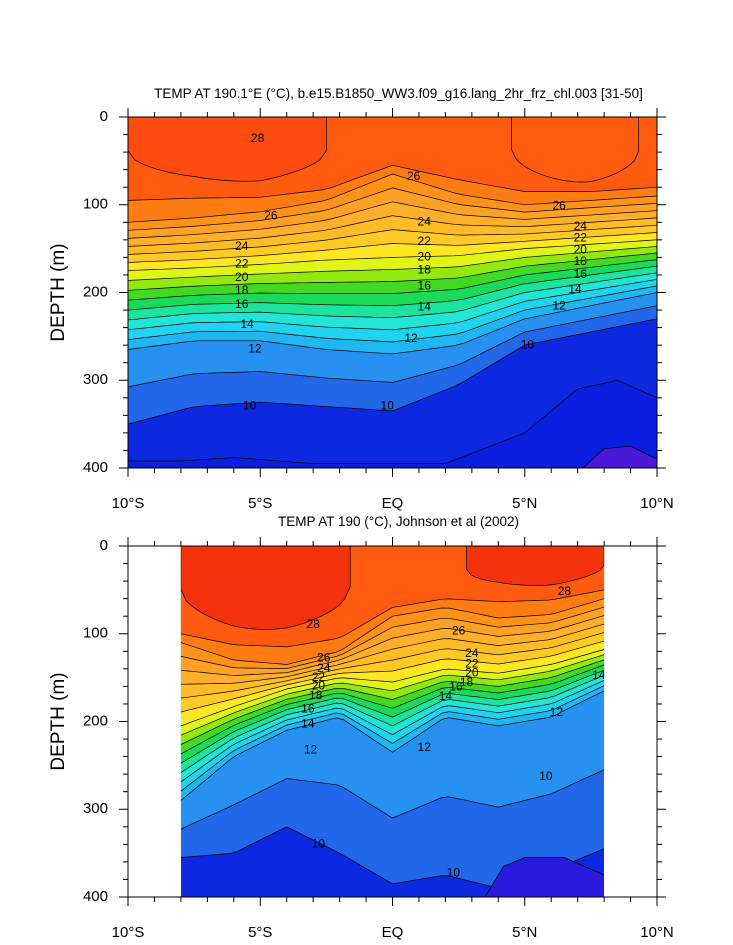 The height and width of the screenshot is (945, 733). Describe the element at coordinates (95, 291) in the screenshot. I see `y-tick-label: 200` at that location.